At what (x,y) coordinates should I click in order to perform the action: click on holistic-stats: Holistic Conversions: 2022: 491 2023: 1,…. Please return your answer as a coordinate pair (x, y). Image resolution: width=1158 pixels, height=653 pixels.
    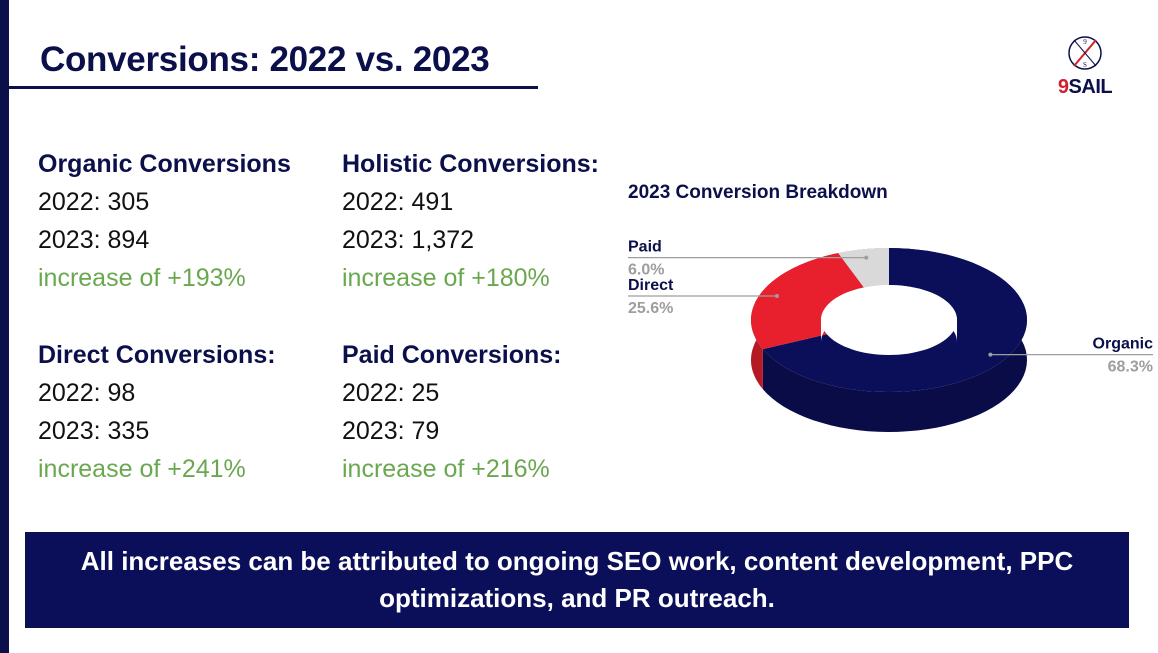
    Looking at the image, I should click on (470, 221).